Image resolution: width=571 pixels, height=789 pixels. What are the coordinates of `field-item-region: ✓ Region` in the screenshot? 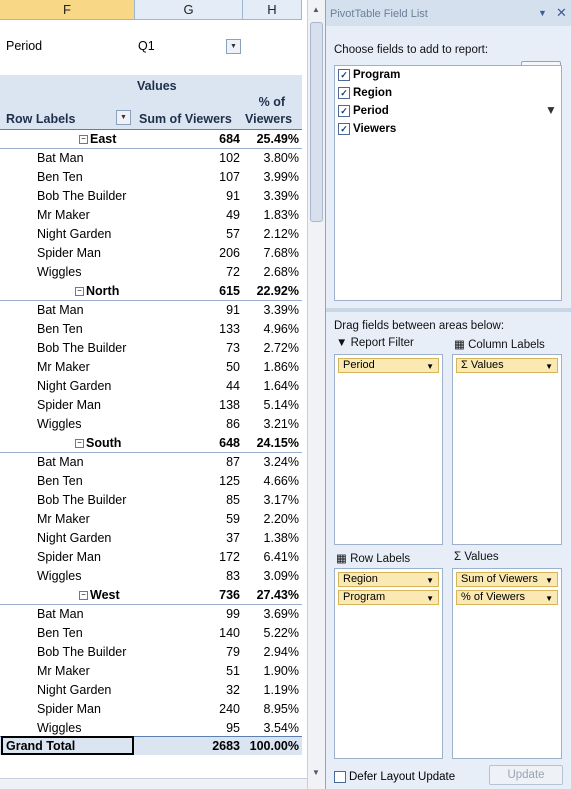 It's located at (365, 93).